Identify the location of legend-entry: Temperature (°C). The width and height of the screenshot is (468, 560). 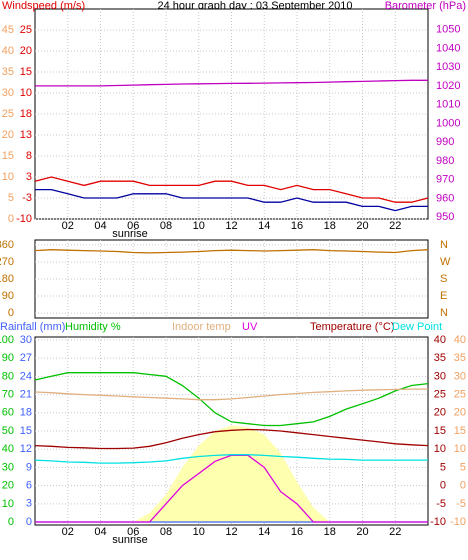
(352, 327).